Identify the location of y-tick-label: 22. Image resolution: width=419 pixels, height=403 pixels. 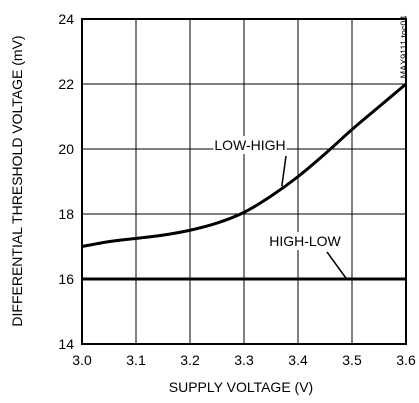
(66, 84).